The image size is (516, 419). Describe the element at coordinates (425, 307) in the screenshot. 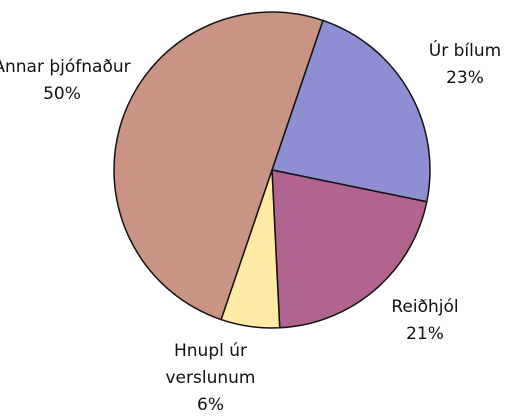

I see `category-name: Reiðhjól` at that location.